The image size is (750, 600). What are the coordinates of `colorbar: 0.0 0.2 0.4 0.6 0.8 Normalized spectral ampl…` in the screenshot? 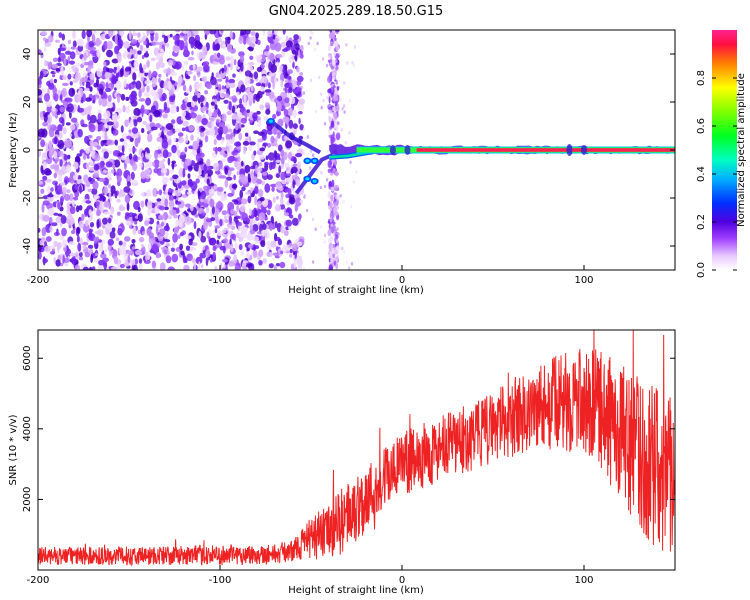 It's located at (721, 154).